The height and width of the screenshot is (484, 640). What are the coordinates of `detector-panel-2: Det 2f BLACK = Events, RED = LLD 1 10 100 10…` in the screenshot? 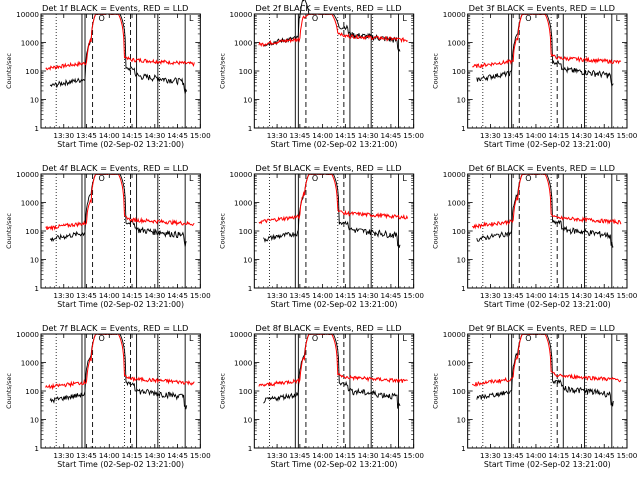 It's located at (321, 74).